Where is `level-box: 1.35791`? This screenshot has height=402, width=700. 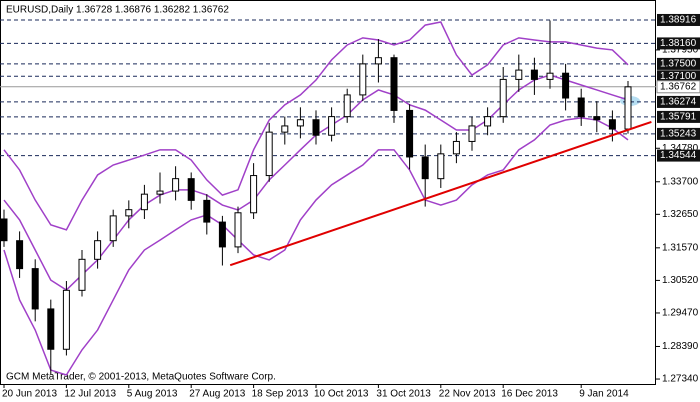 level-box: 1.35791 is located at coordinates (678, 116).